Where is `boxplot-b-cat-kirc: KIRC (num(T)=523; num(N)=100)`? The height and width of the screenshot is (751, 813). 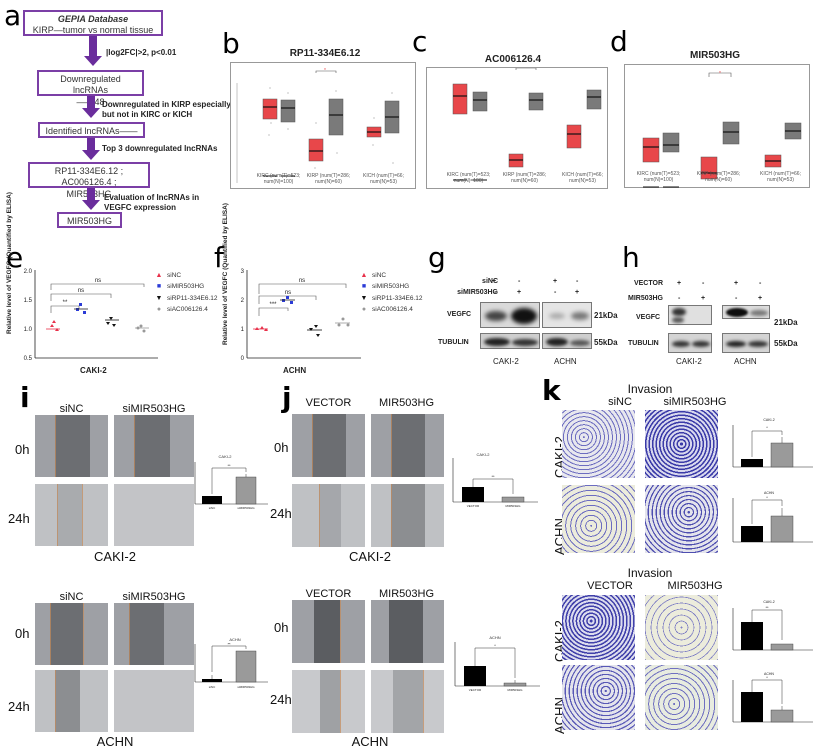
boxplot-b-cat-kirc: KIRC (num(T)=523; num(N)=100) is located at coordinates (278, 179).